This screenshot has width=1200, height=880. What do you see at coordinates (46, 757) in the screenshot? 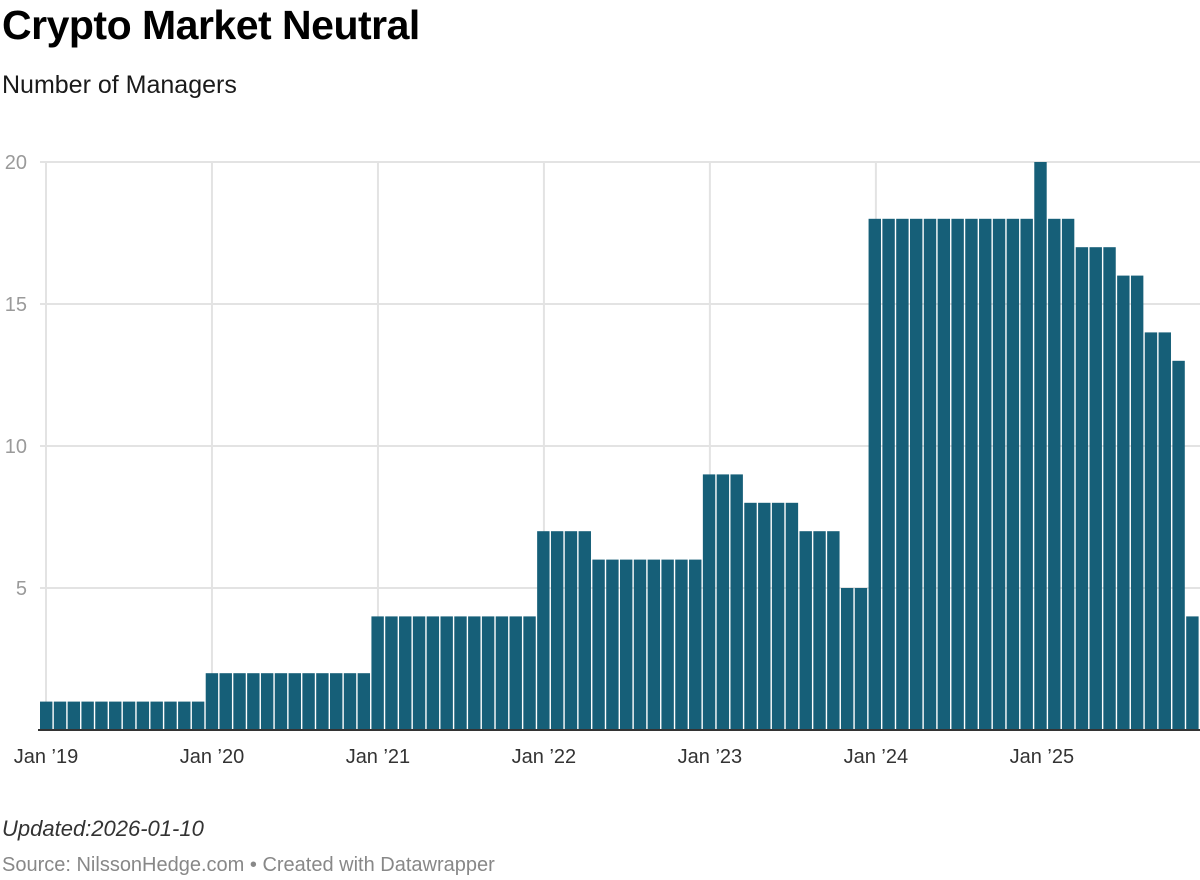
I see `x-tick-label: Jan ’19` at bounding box center [46, 757].